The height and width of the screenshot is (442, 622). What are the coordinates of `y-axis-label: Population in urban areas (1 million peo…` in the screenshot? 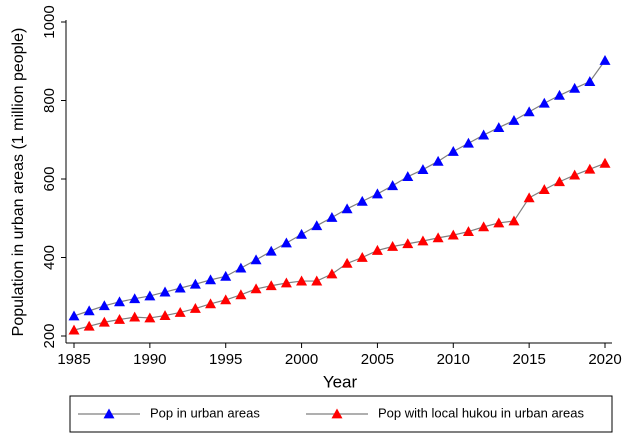 It's located at (18, 182).